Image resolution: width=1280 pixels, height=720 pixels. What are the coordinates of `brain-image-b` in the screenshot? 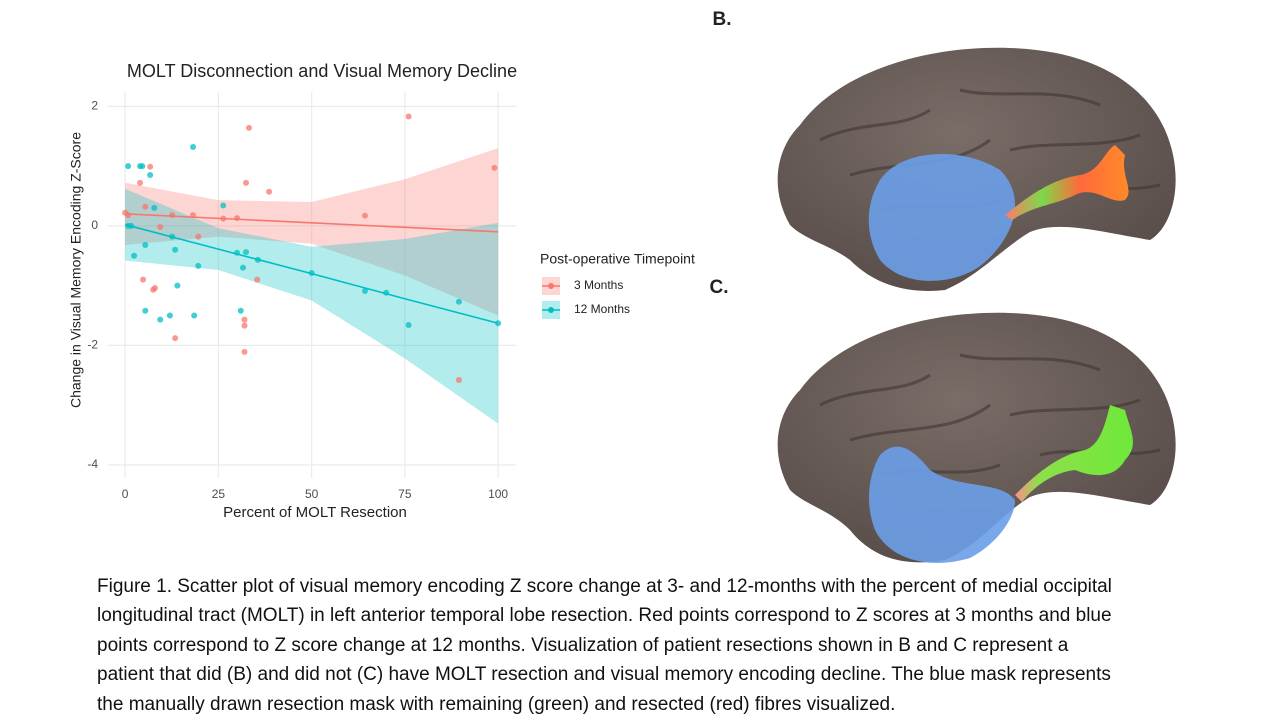 It's located at (976, 169).